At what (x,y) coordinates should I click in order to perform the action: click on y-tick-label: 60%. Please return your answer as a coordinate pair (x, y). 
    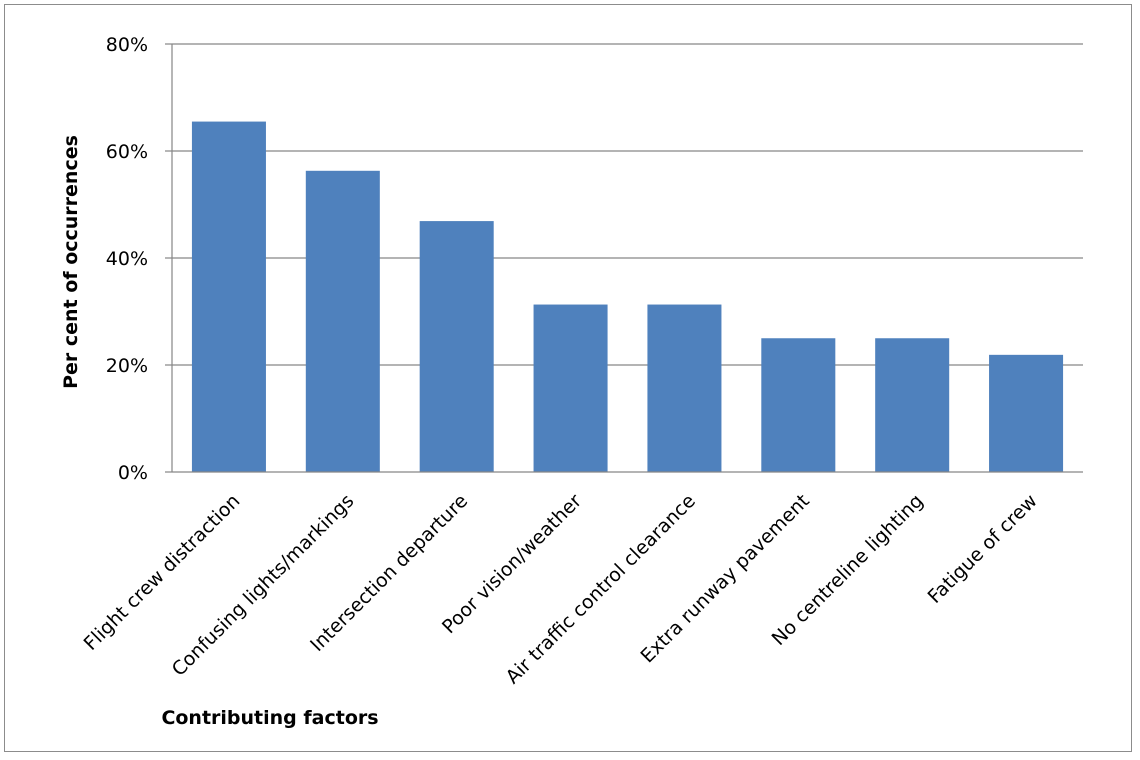
    Looking at the image, I should click on (127, 152).